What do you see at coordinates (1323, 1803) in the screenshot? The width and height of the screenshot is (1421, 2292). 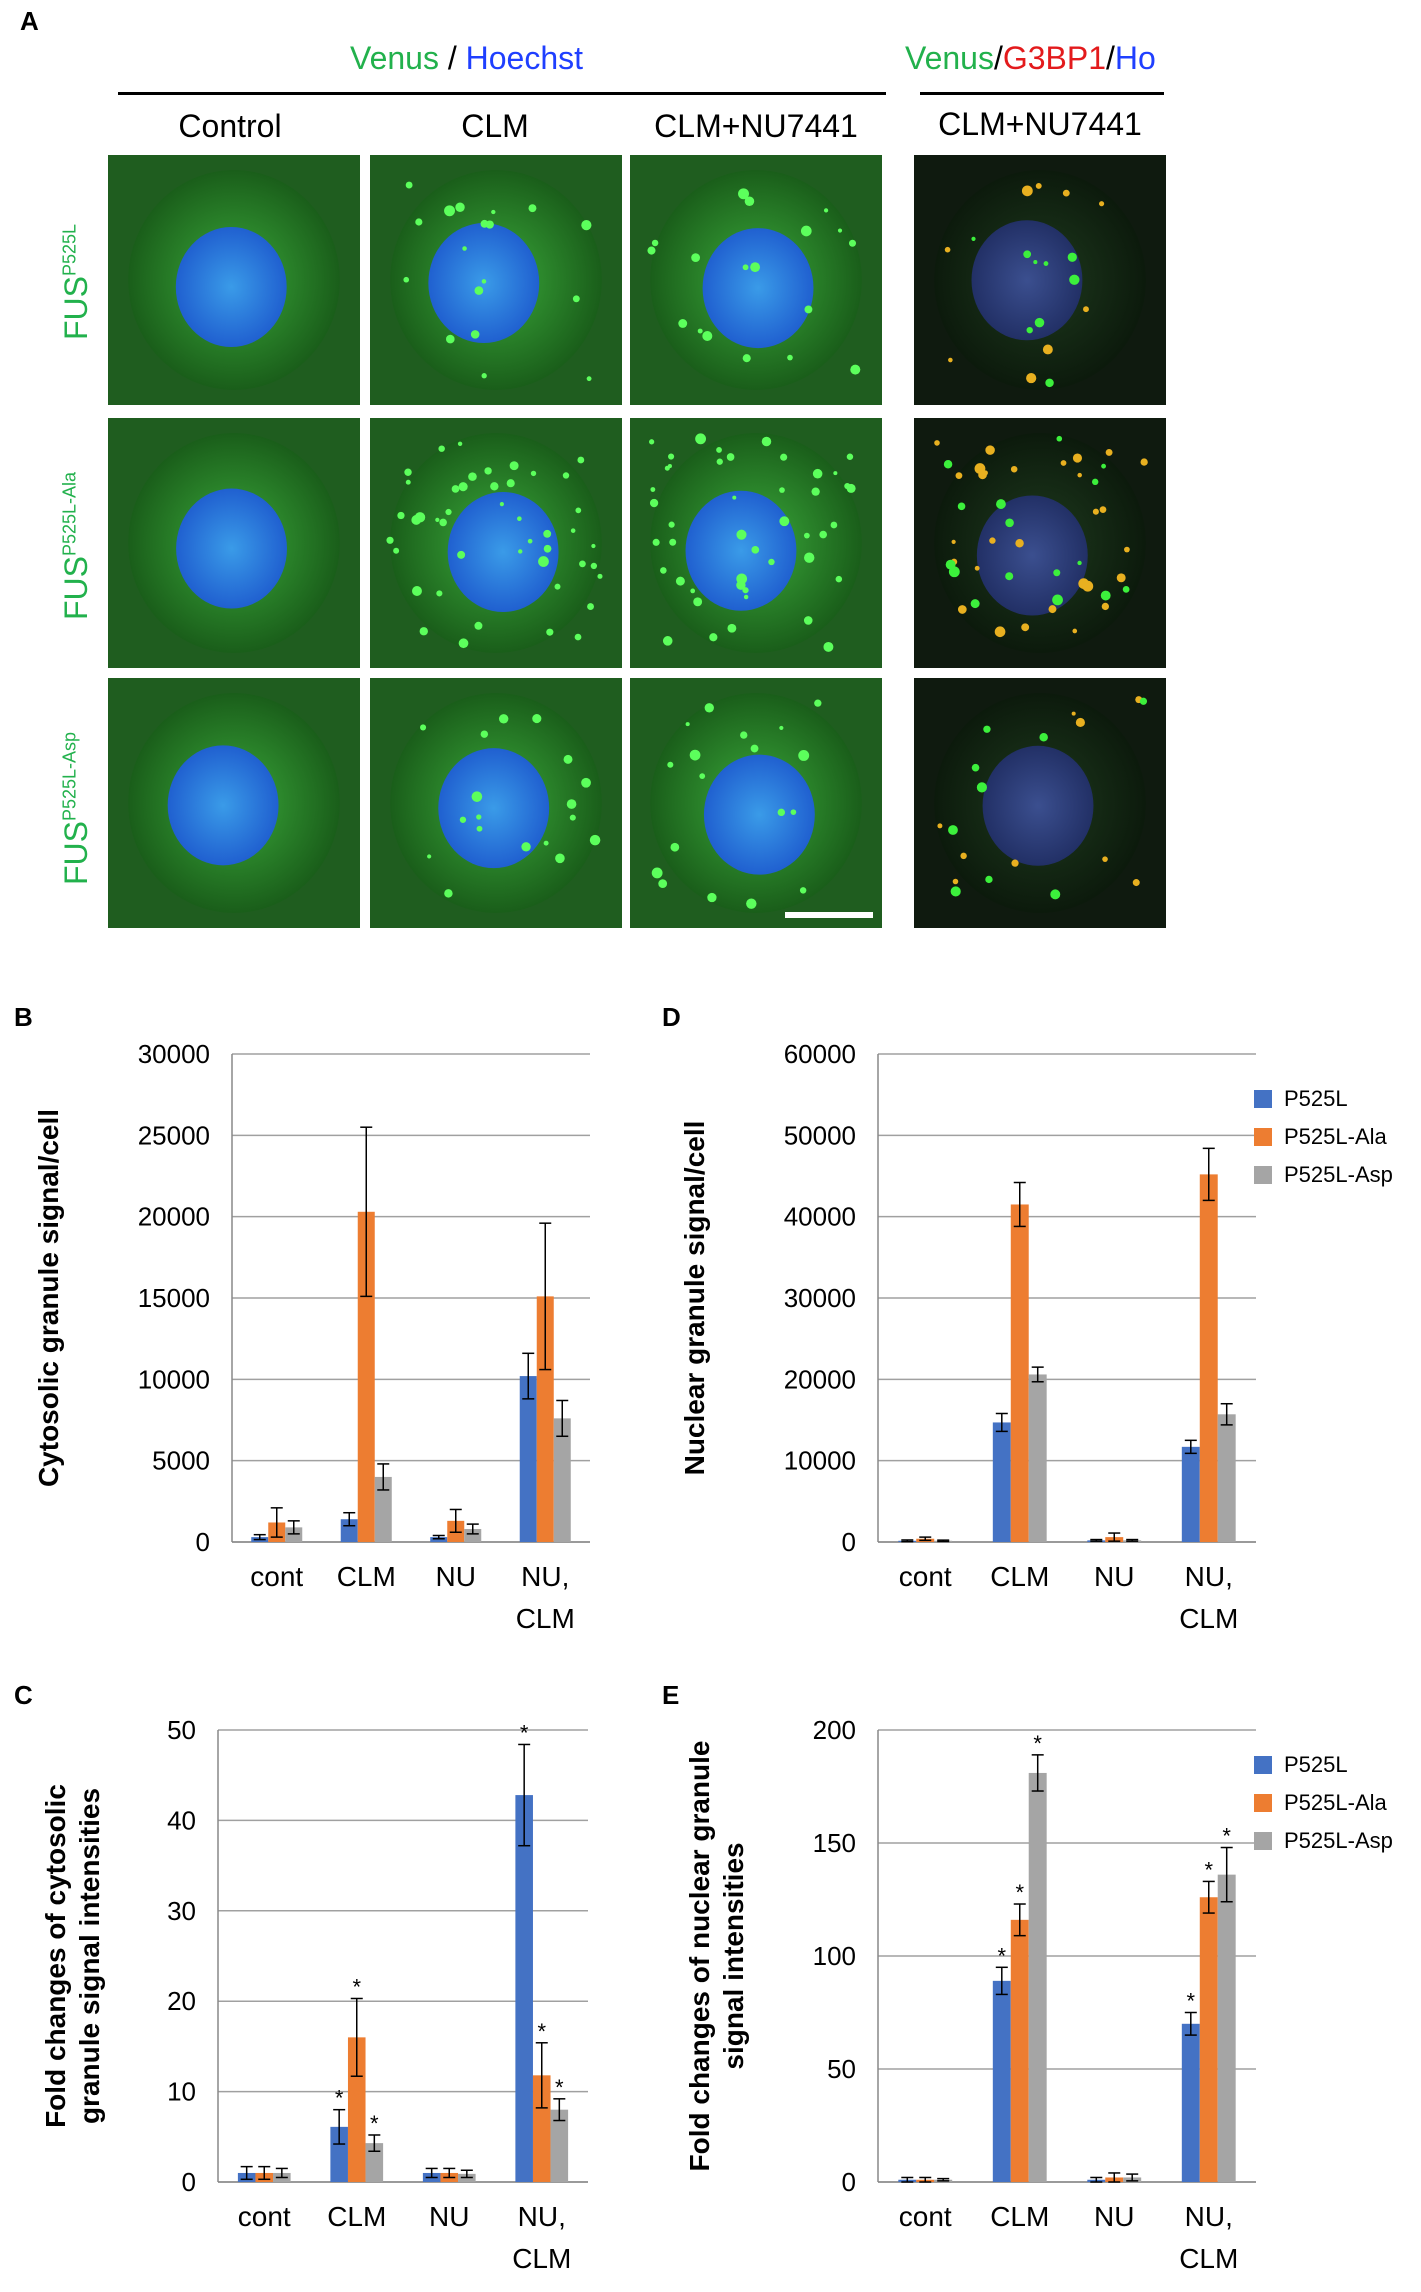 I see `legend-e: P525L P525L-Ala P525L-Asp` at bounding box center [1323, 1803].